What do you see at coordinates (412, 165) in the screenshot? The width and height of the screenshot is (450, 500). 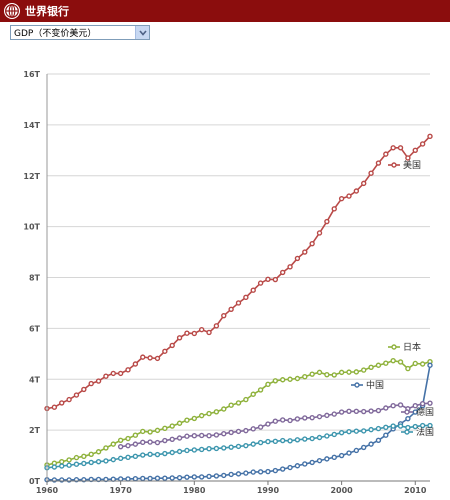 I see `legend-label: 美国` at bounding box center [412, 165].